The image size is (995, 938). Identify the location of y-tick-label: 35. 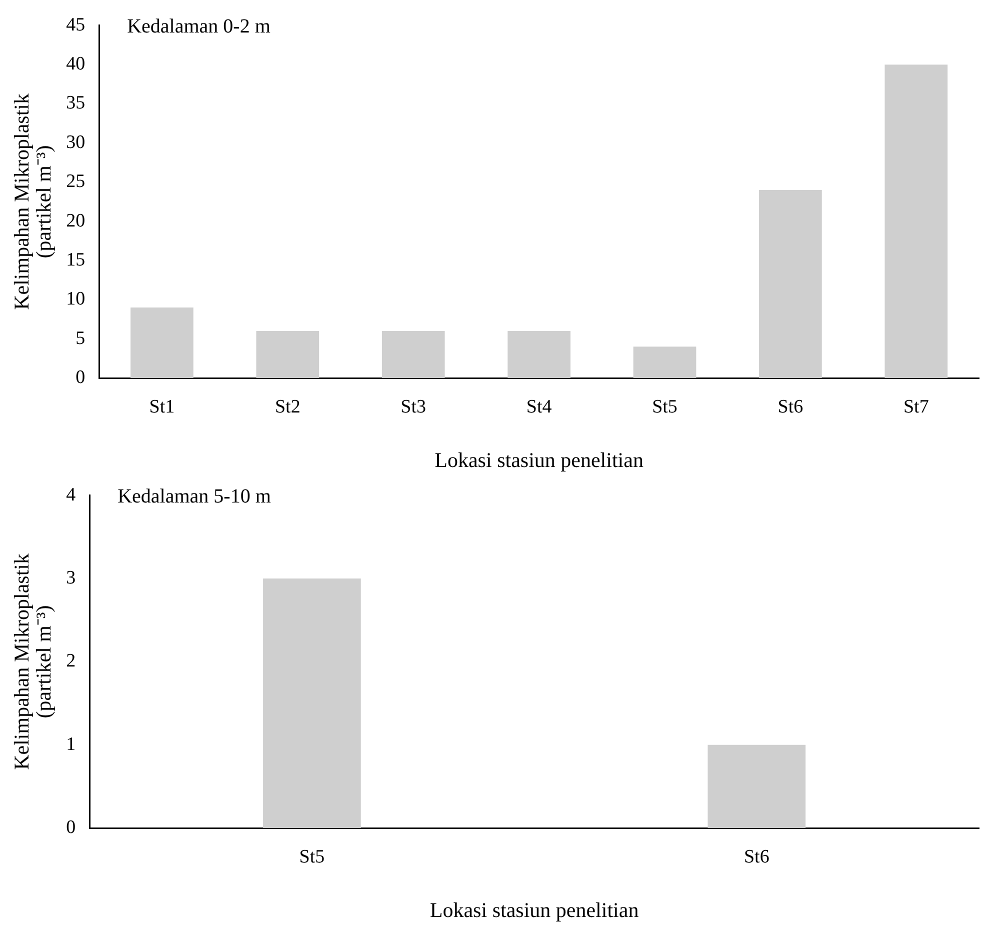
(76, 103).